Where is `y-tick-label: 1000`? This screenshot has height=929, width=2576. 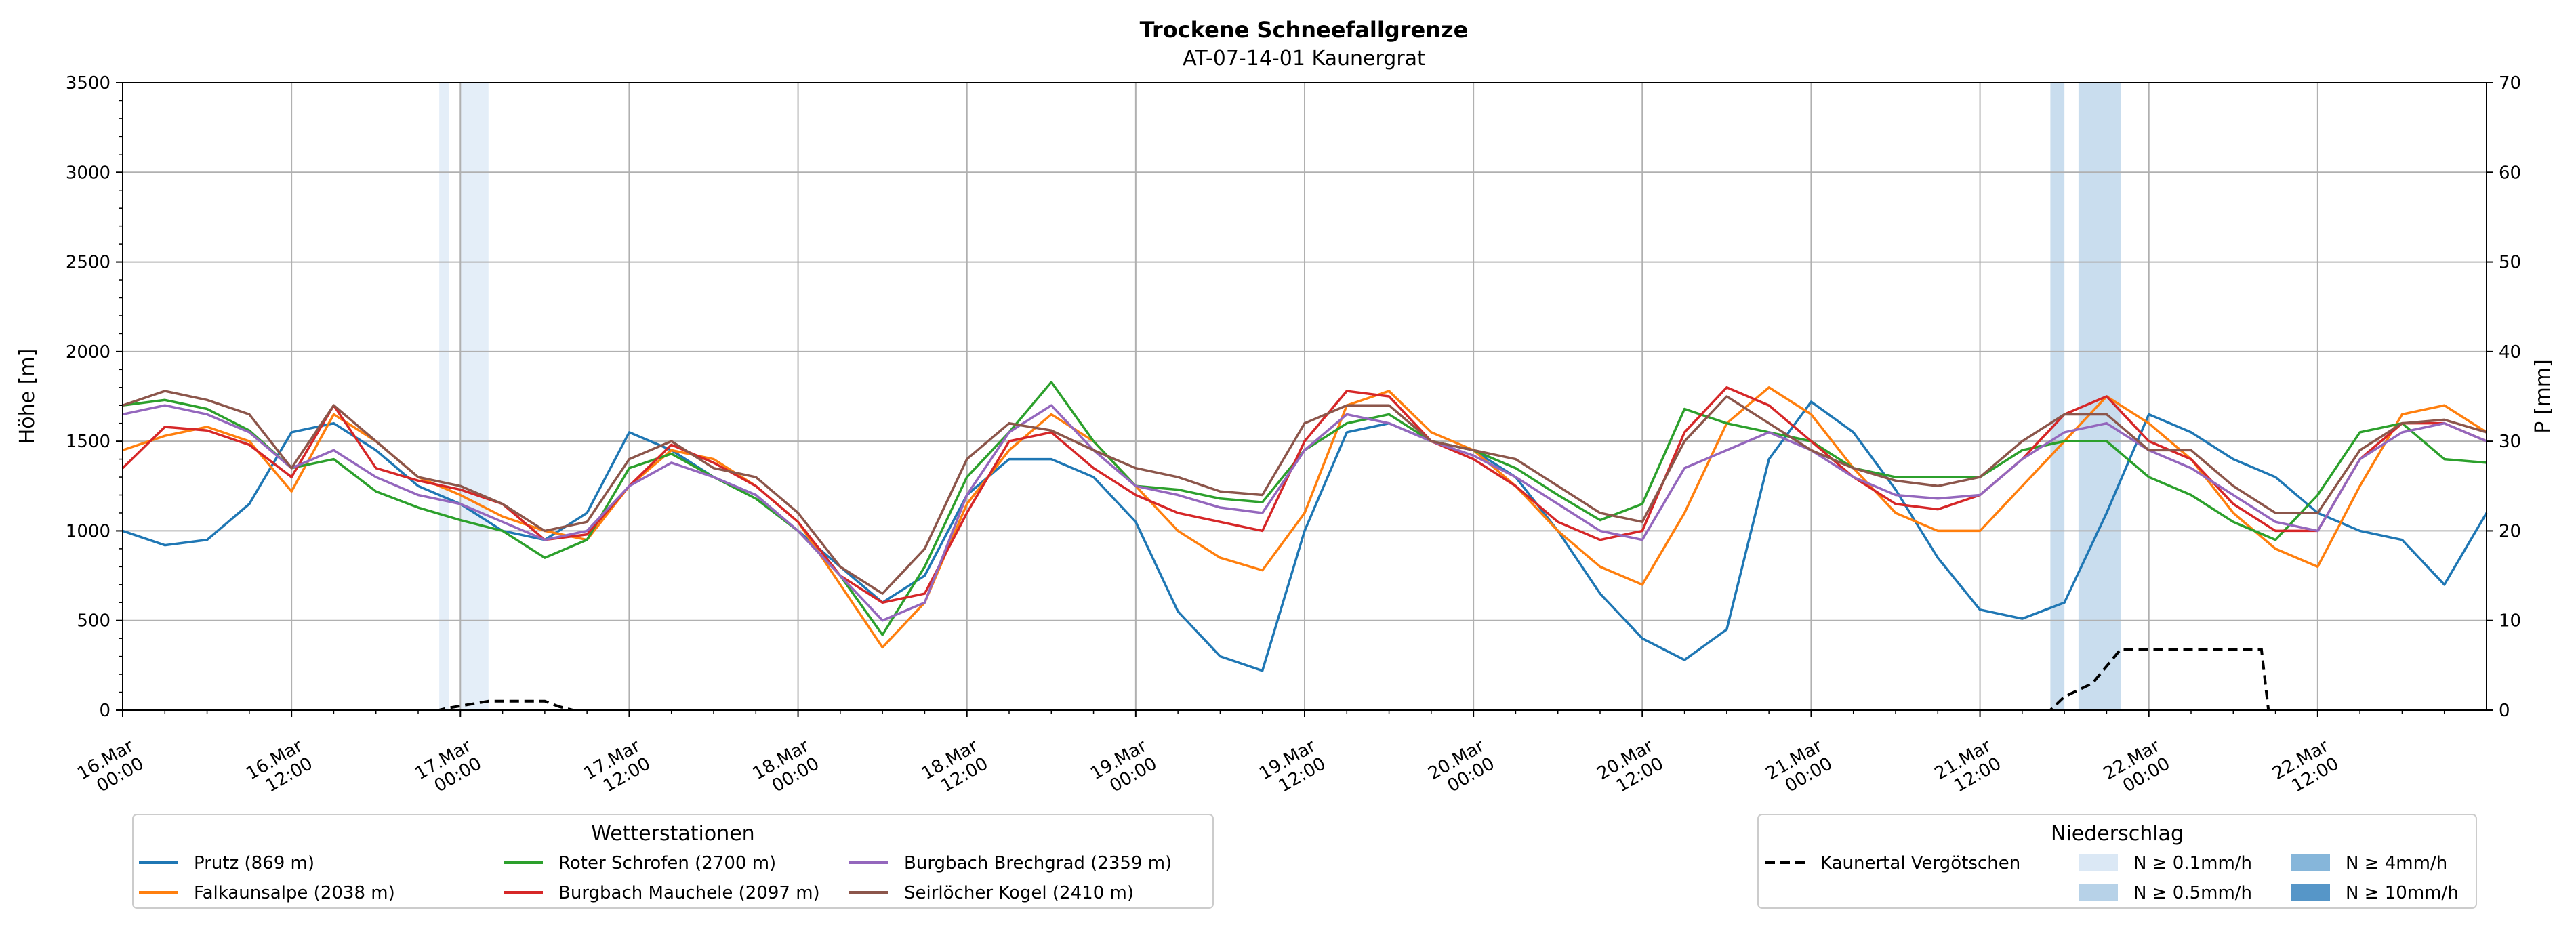 y-tick-label: 1000 is located at coordinates (88, 531).